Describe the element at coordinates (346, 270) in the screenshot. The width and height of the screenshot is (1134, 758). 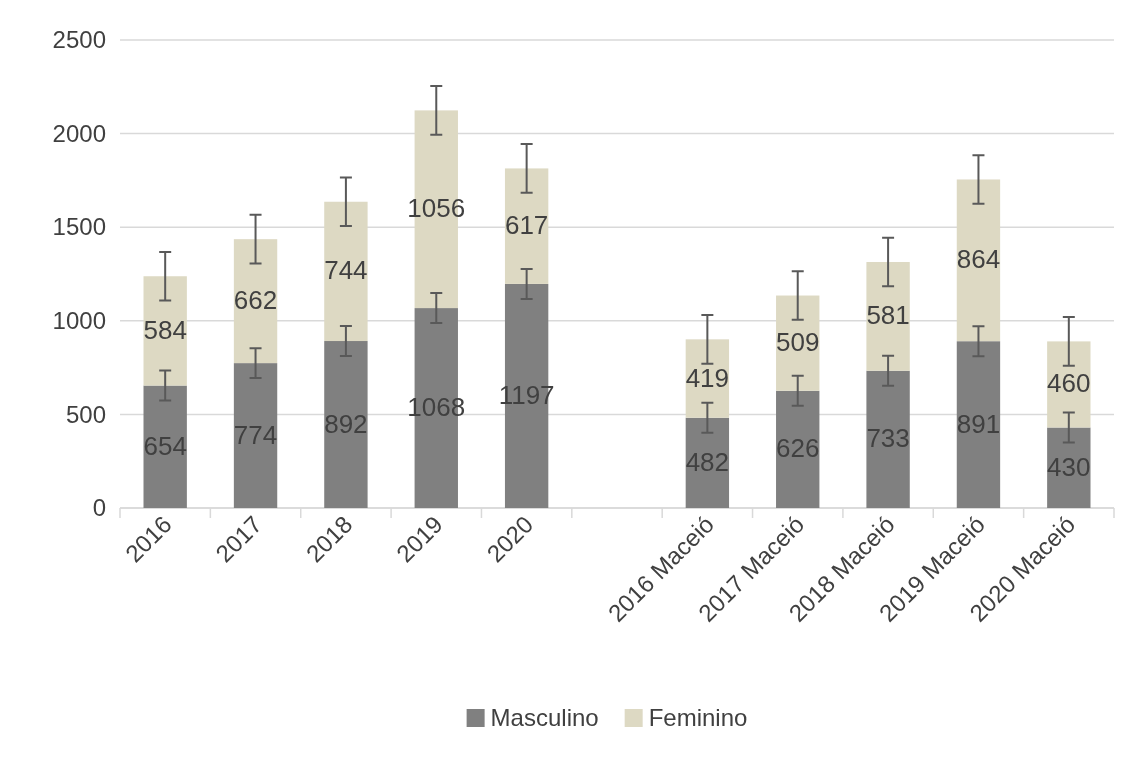
I see `data-label: 744` at that location.